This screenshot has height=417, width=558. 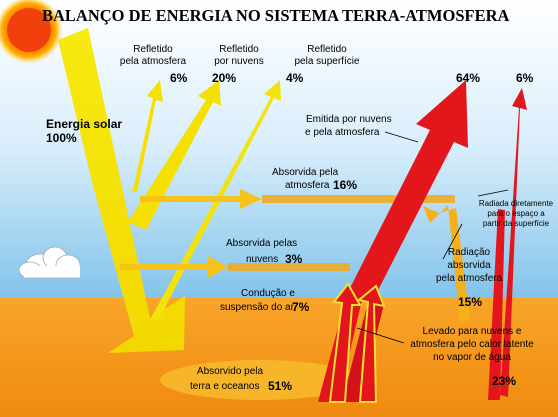 What do you see at coordinates (179, 78) in the screenshot?
I see `reflected-atmosphere-value: 6%` at bounding box center [179, 78].